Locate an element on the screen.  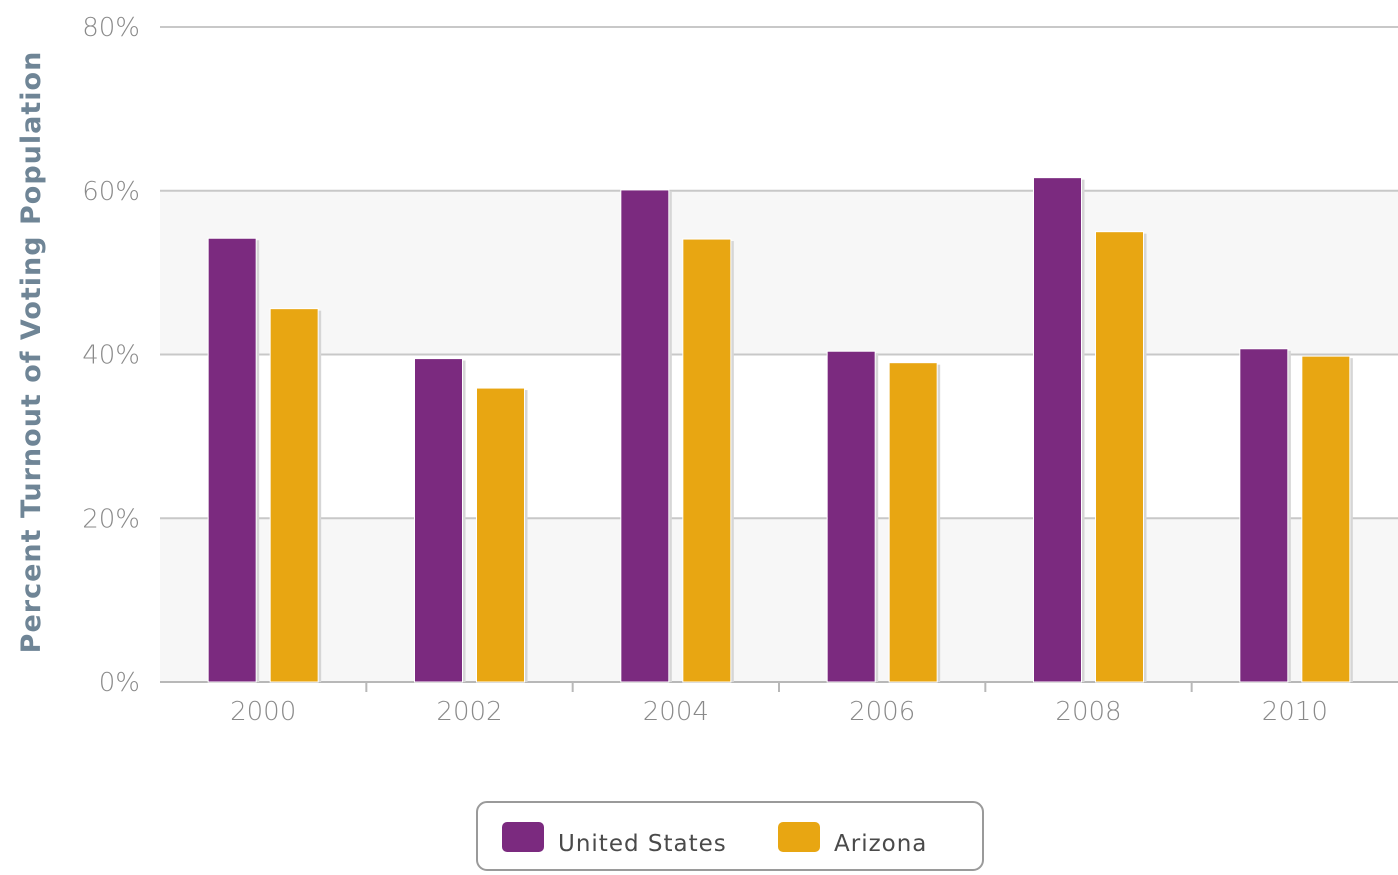
y-axis-ticks: 0% 20% 40% 60% 80% is located at coordinates (111, 355).